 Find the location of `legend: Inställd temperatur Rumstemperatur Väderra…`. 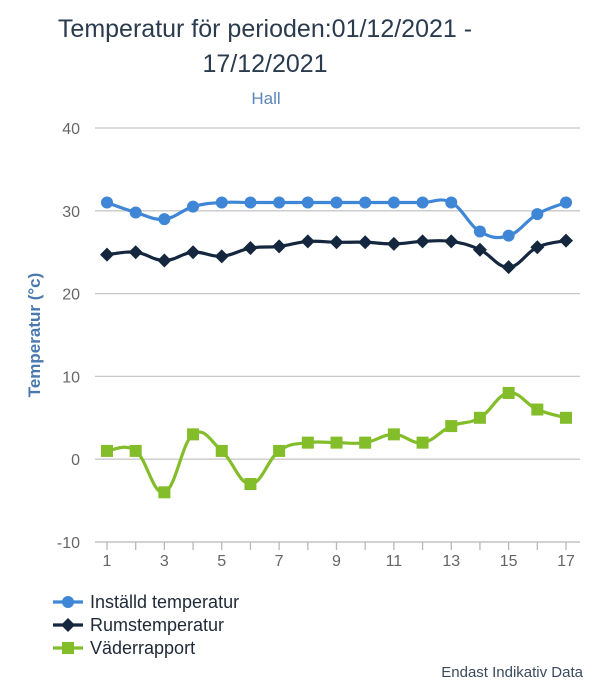

legend: Inställd temperatur Rumstemperatur Väderra… is located at coordinates (146, 625).